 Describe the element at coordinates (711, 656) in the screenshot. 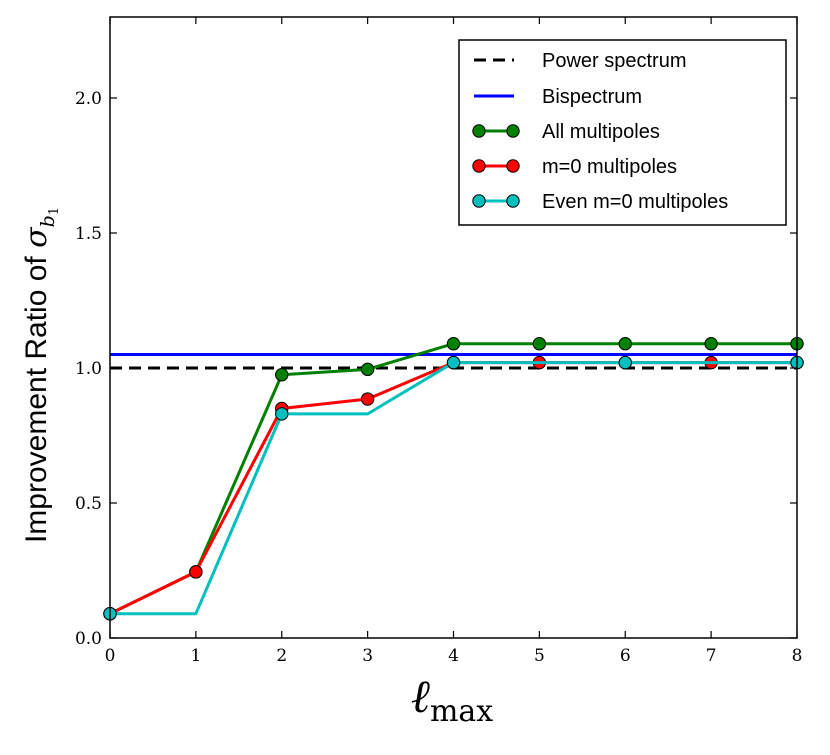

I see `x-tick-label: 7` at that location.